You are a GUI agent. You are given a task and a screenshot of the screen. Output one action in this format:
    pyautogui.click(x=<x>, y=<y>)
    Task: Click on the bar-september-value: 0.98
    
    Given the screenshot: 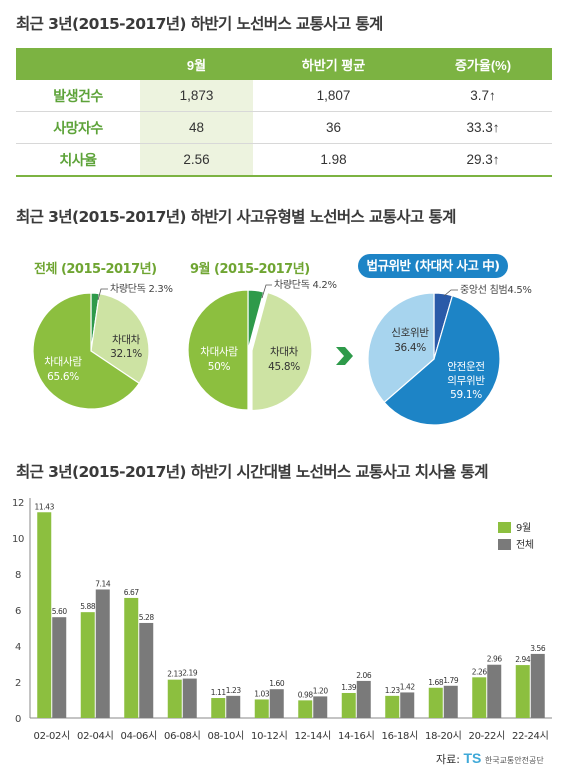 What is the action you would take?
    pyautogui.click(x=306, y=694)
    